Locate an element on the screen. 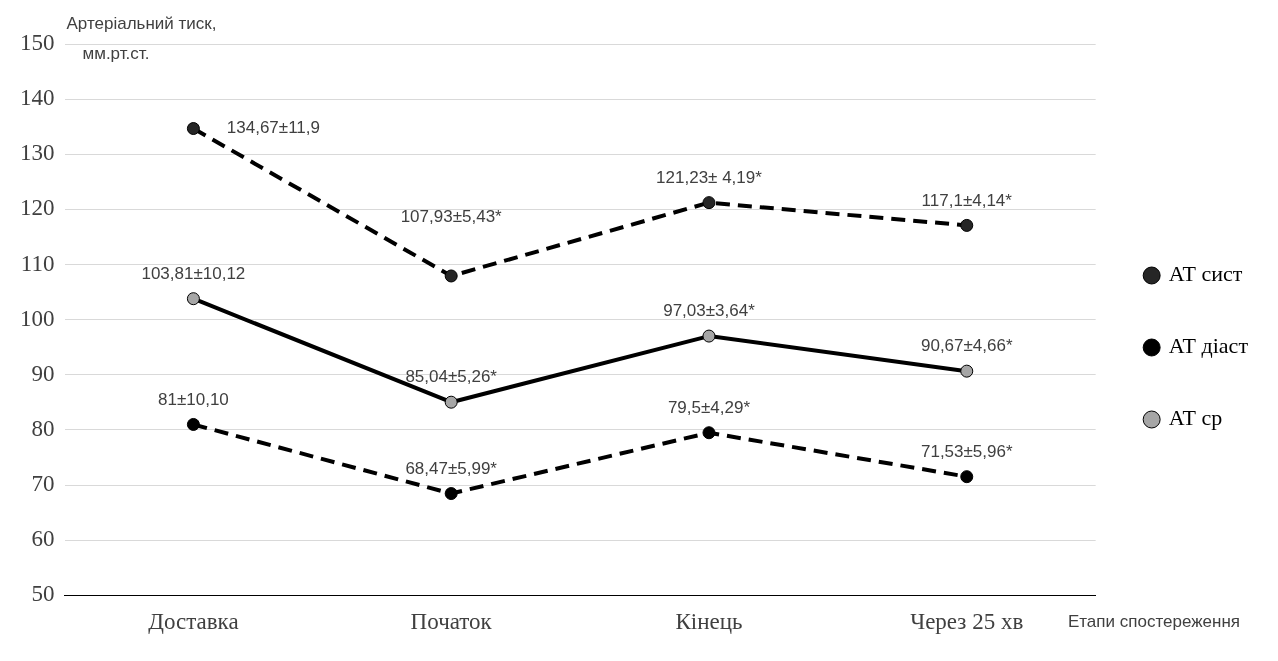 The height and width of the screenshot is (661, 1278). data-label: 117,1±4,14* is located at coordinates (967, 200).